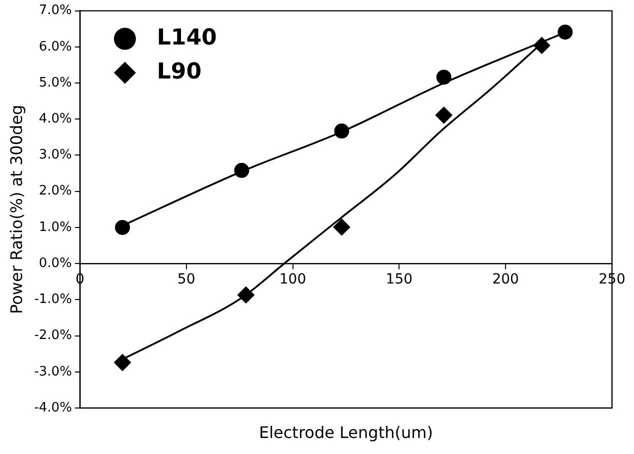  Describe the element at coordinates (55, 263) in the screenshot. I see `y-tick-label: 0.0%` at that location.